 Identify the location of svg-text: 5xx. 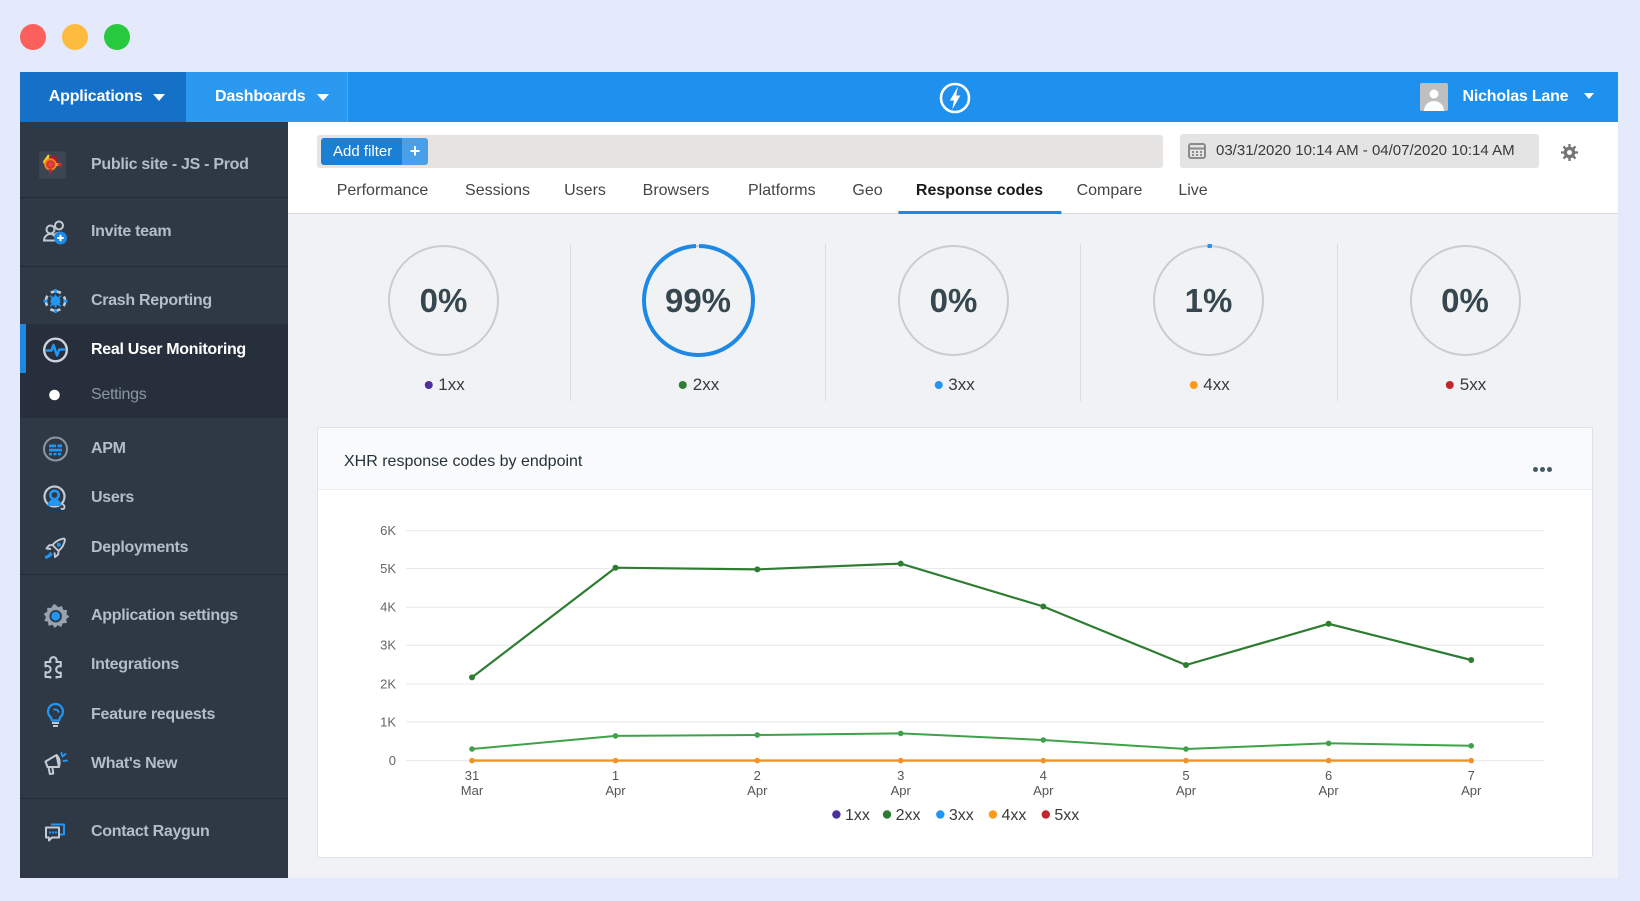
(1066, 815).